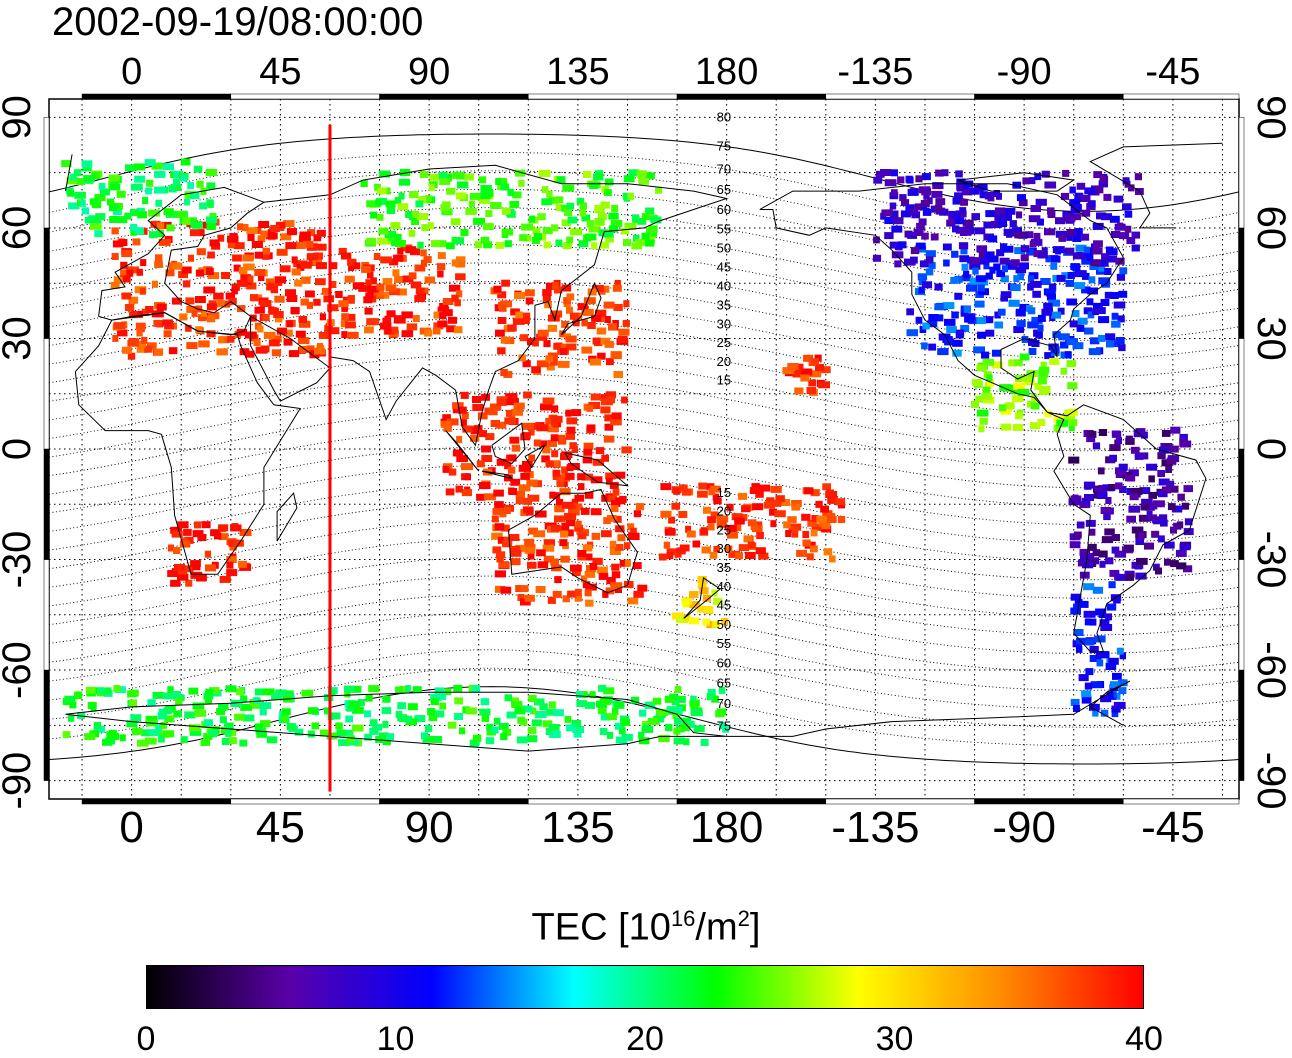 This screenshot has width=1292, height=1058. I want to click on contour-label: 25, so click(724, 342).